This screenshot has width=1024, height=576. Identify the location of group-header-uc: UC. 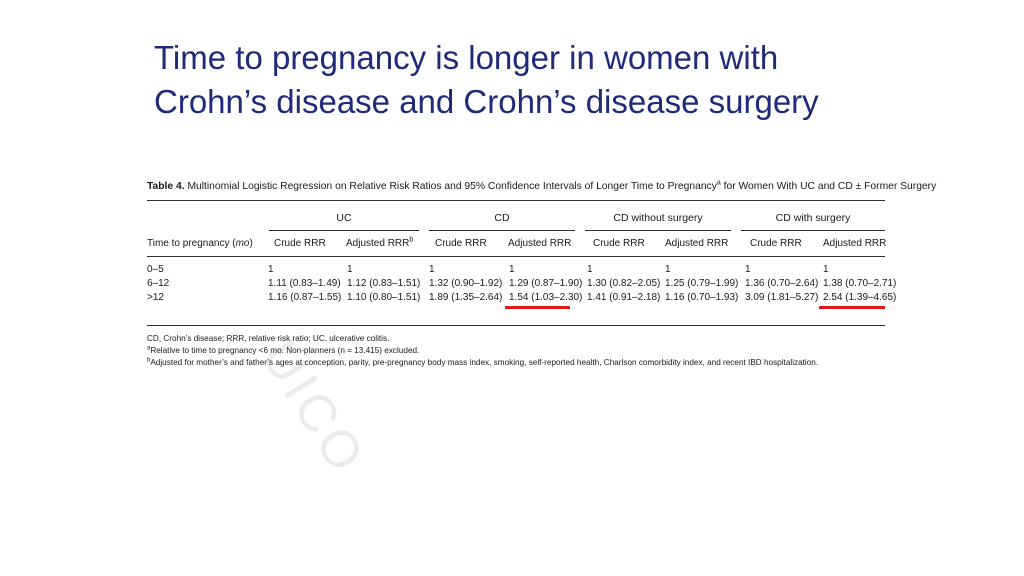
(344, 218).